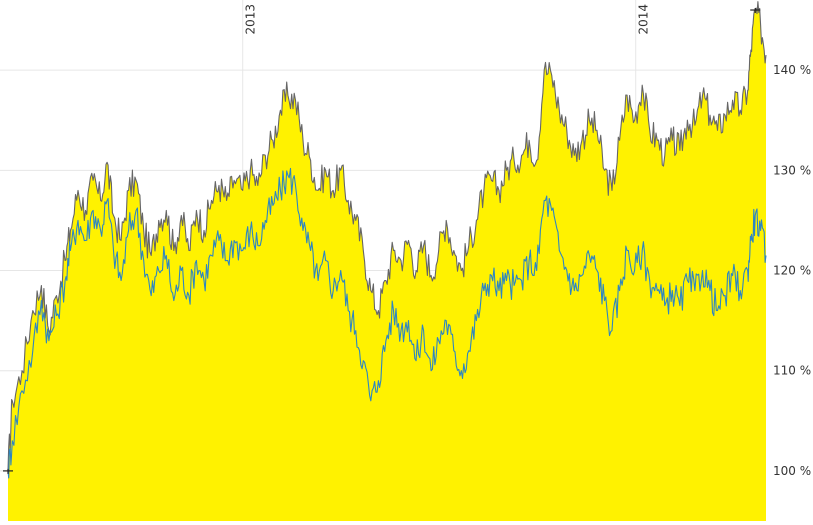 This screenshot has height=525, width=813. I want to click on y-tick-label: 100 %, so click(792, 471).